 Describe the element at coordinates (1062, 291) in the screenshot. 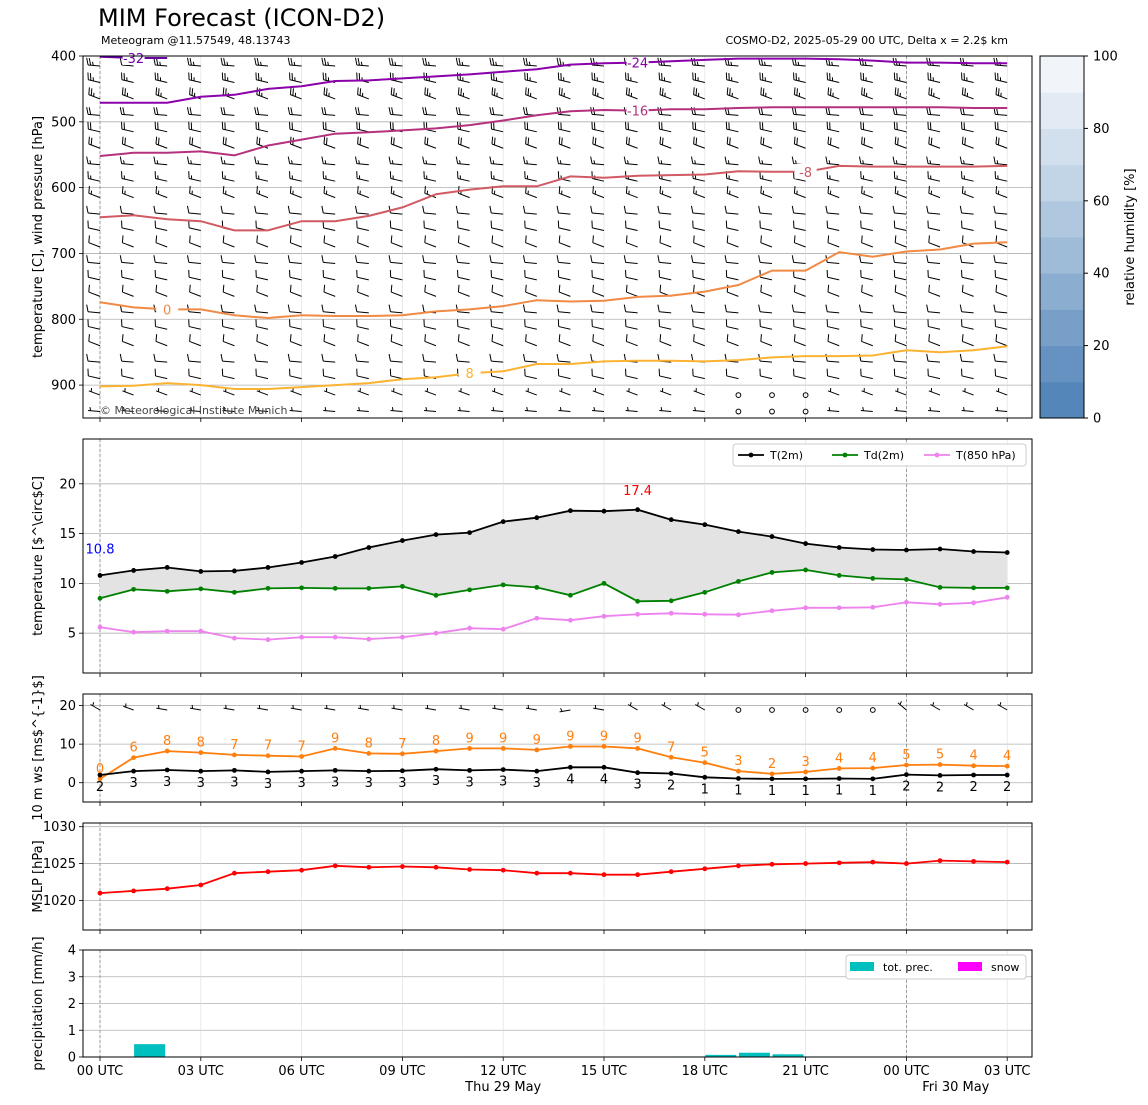

I see `colorbar-band` at that location.